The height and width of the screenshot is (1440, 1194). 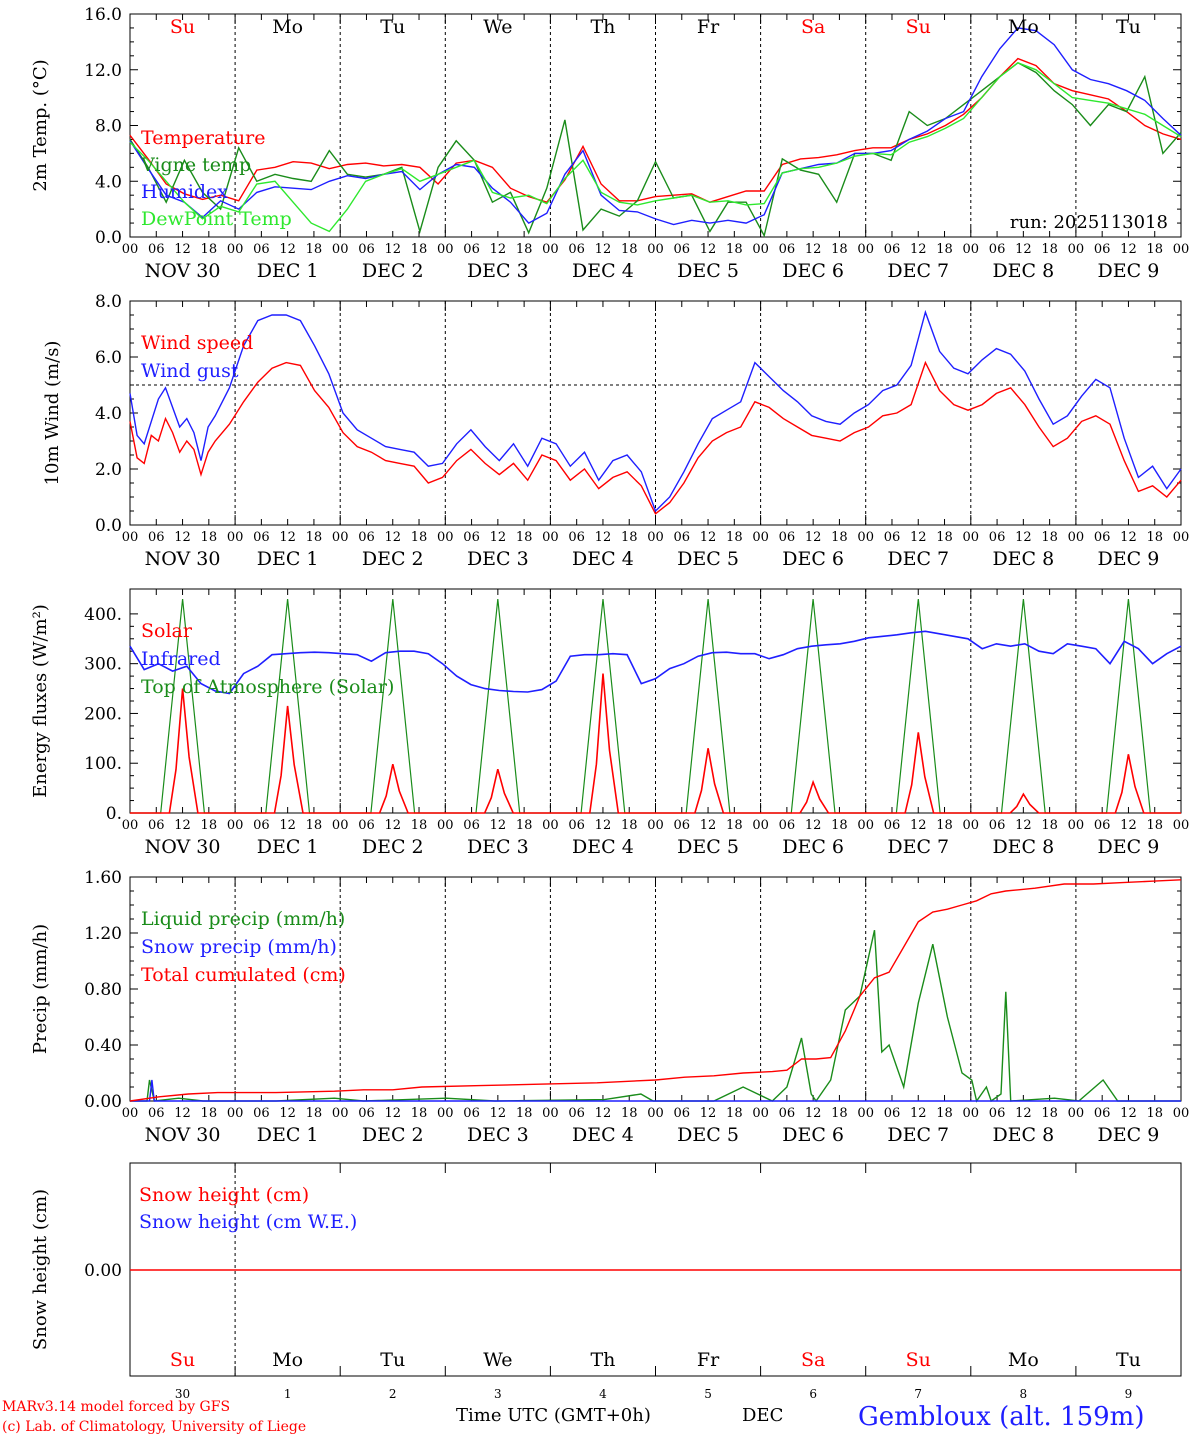 What do you see at coordinates (655, 701) in the screenshot?
I see `plot-frame` at bounding box center [655, 701].